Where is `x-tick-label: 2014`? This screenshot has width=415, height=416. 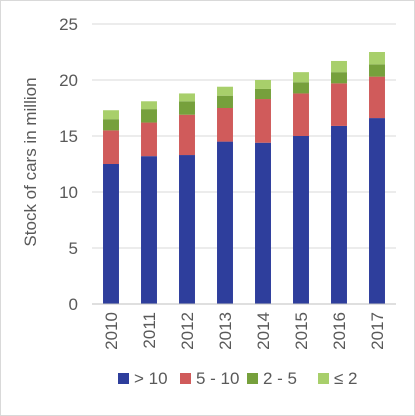 x-tick-label: 2014 is located at coordinates (263, 331).